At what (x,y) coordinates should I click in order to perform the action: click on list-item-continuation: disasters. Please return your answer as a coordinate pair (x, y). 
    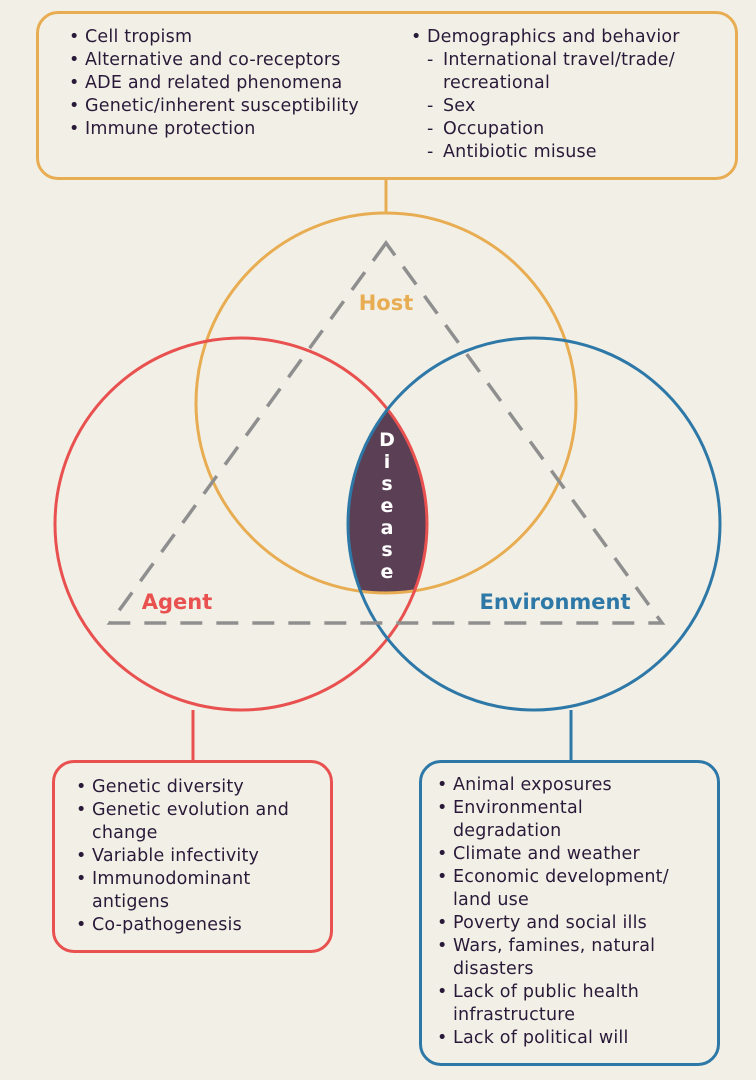
    Looking at the image, I should click on (493, 969).